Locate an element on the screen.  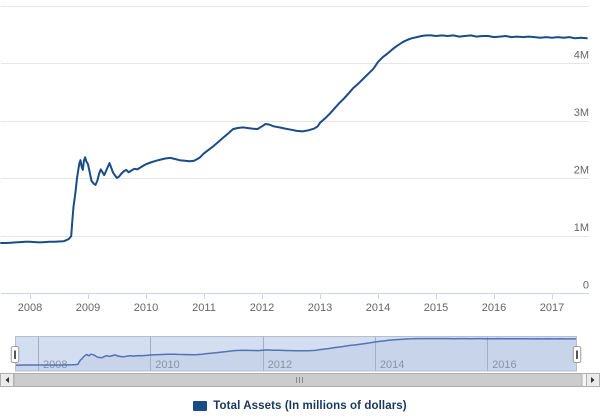
scrollbar is located at coordinates (300, 380).